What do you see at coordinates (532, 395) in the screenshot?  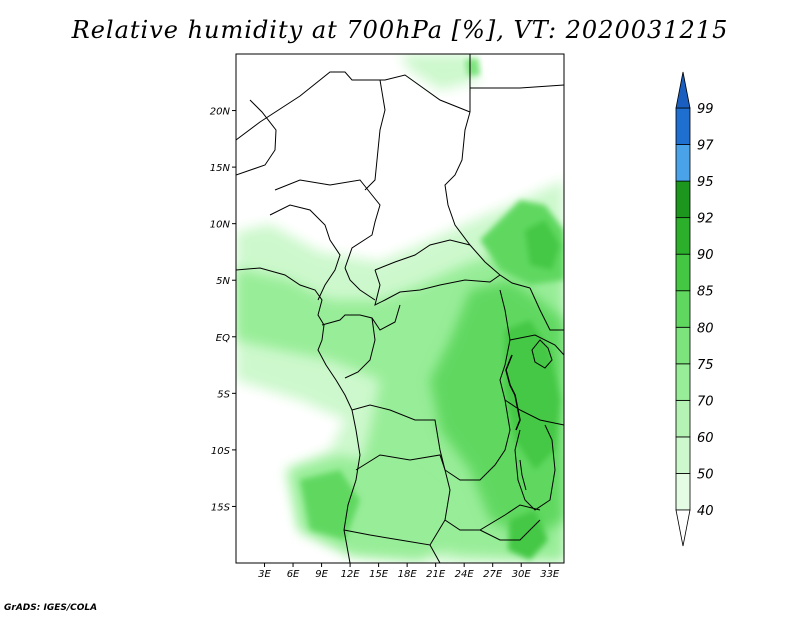 I see `humidity-max` at bounding box center [532, 395].